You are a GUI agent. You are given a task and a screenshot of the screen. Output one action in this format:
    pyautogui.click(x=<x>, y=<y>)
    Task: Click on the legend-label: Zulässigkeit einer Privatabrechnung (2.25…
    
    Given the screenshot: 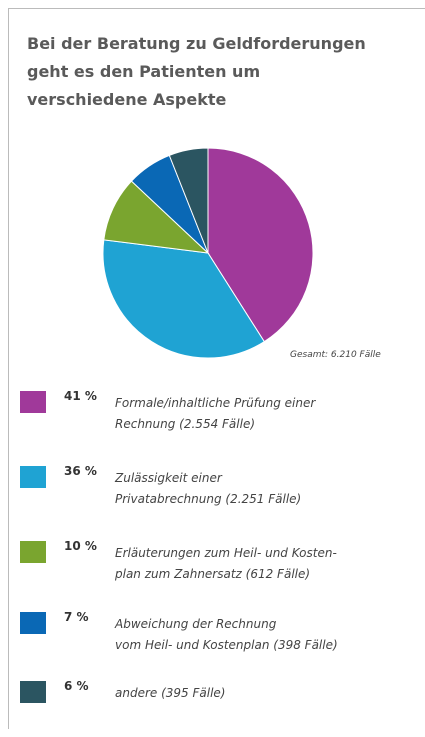 What is the action you would take?
    pyautogui.click(x=208, y=488)
    